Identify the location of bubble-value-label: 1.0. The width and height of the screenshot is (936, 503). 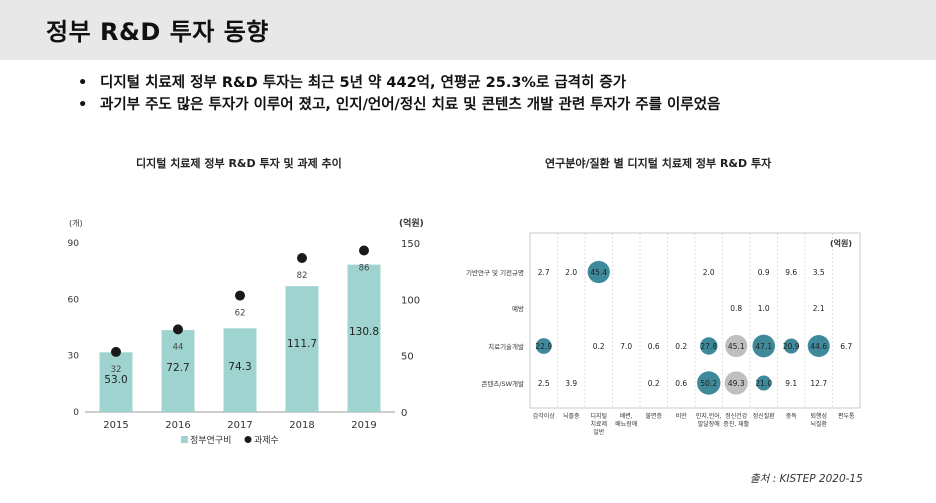
(764, 308).